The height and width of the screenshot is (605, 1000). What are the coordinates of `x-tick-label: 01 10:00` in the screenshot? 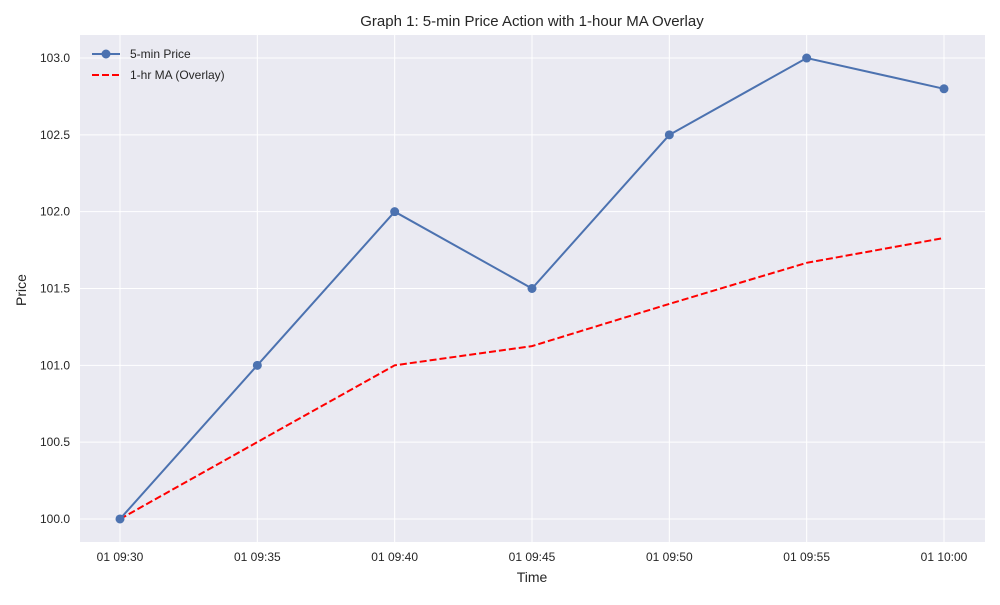 It's located at (944, 557).